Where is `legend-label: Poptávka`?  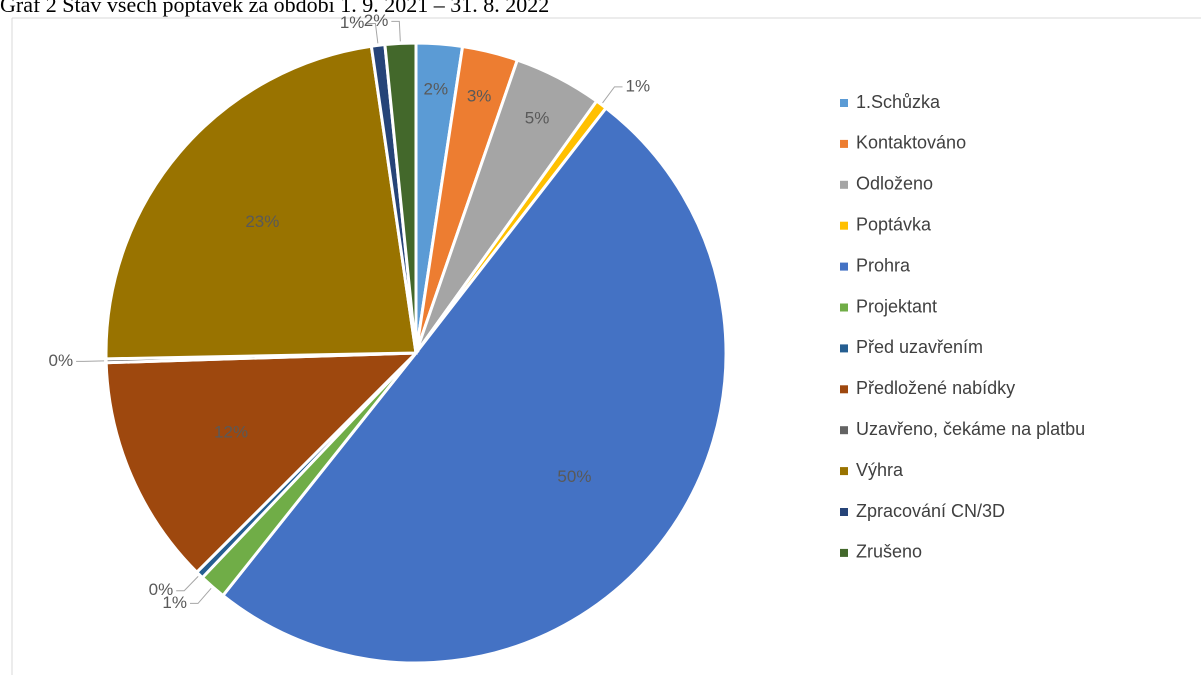 legend-label: Poptávka is located at coordinates (894, 224).